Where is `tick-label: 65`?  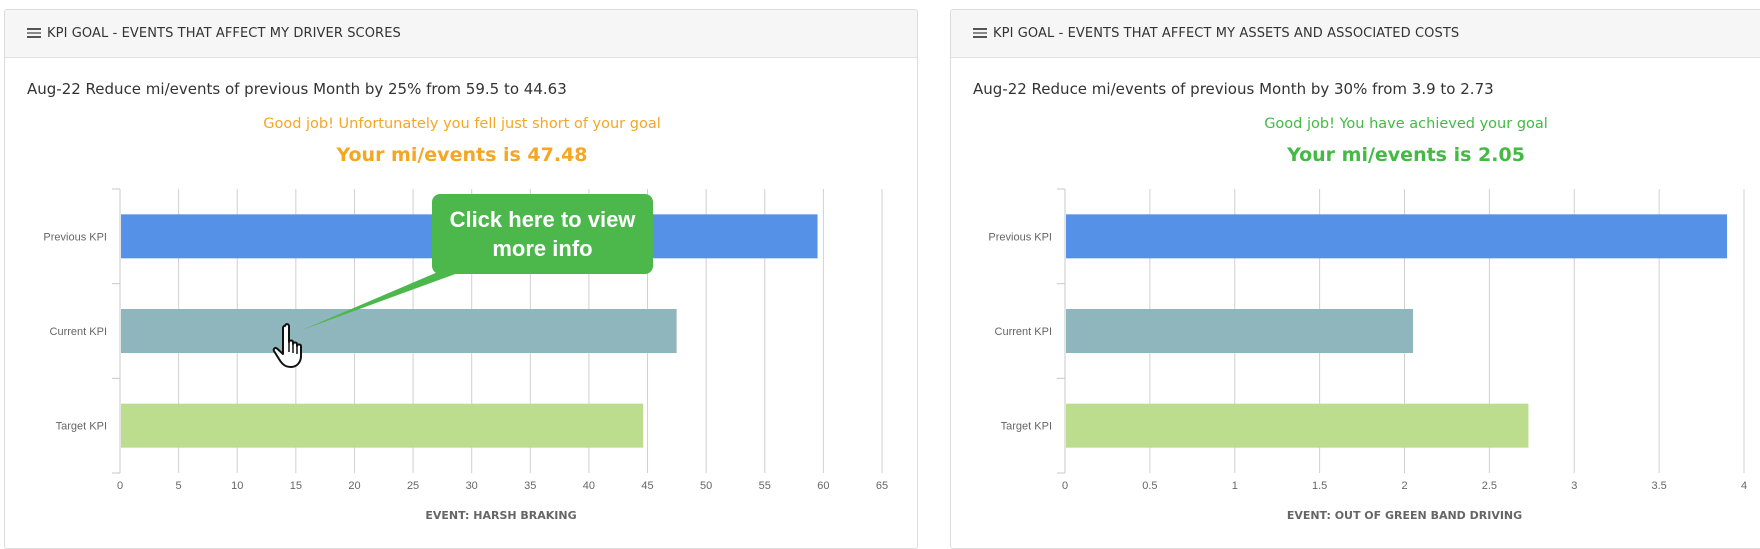 tick-label: 65 is located at coordinates (882, 486).